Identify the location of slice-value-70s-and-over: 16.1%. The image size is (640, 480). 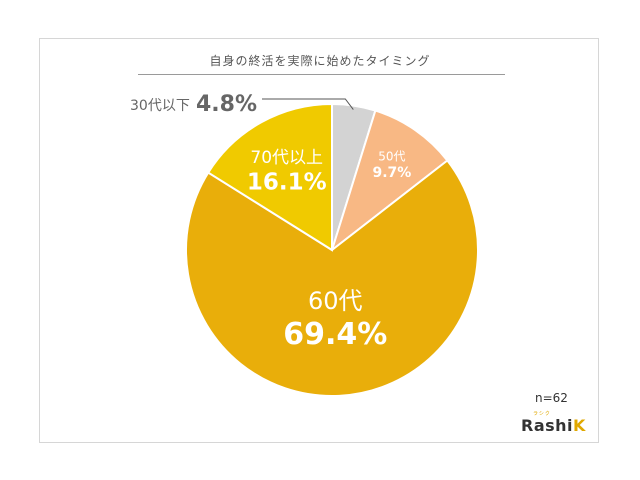
(287, 183).